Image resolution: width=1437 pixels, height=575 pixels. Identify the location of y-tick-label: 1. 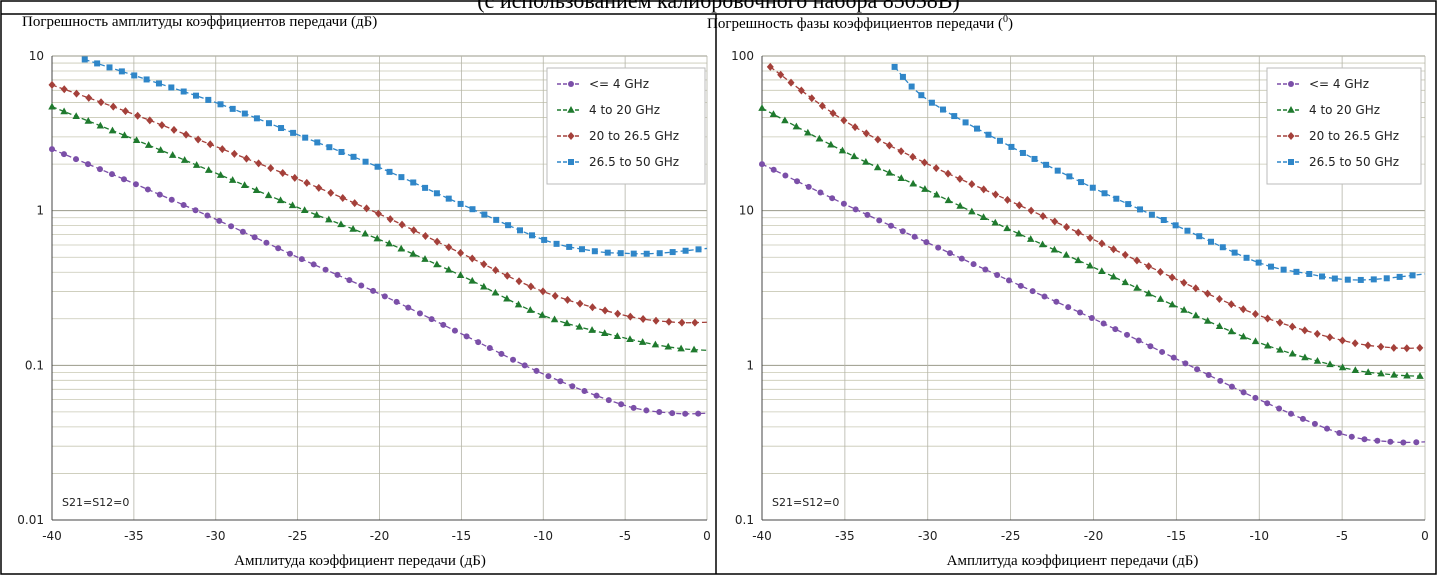
(750, 365).